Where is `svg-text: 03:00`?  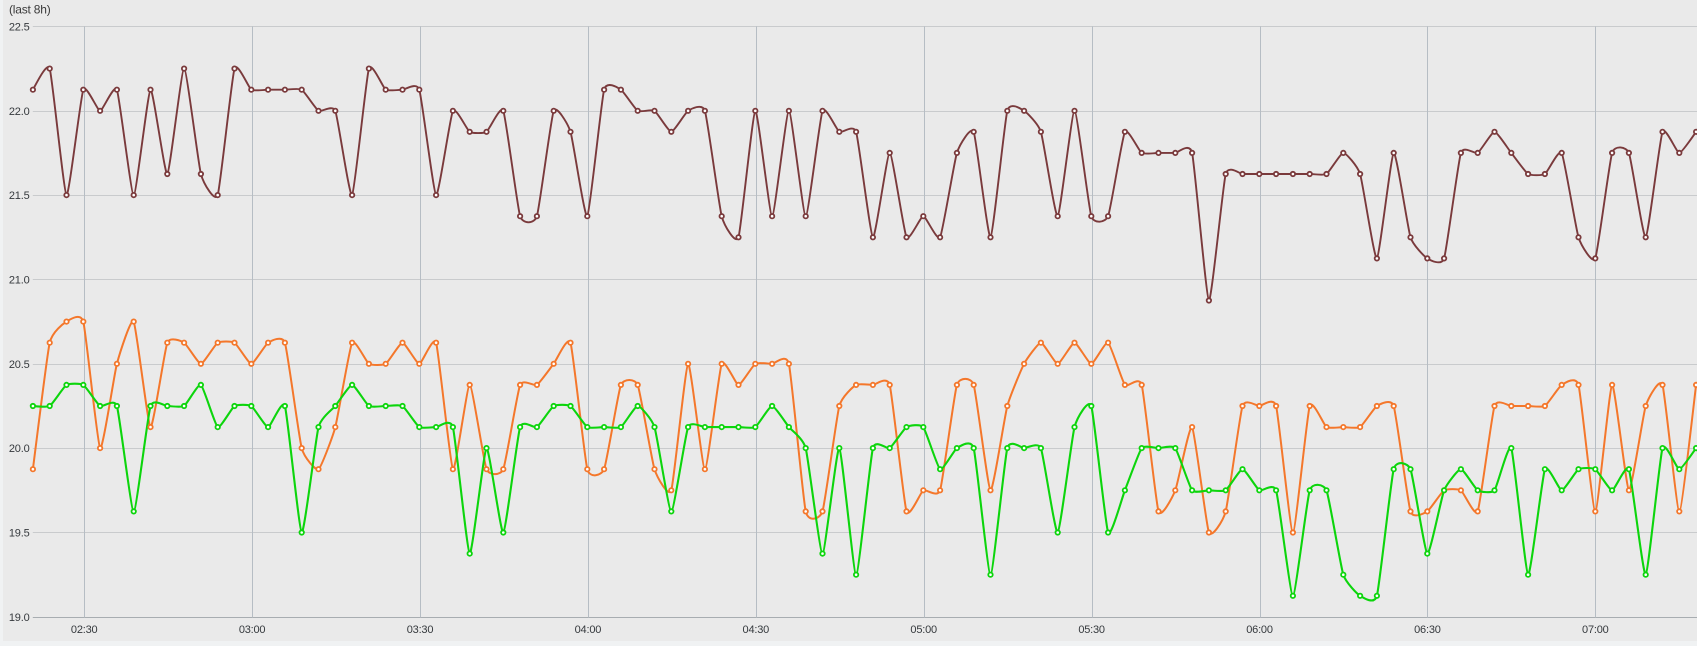 svg-text: 03:00 is located at coordinates (252, 630).